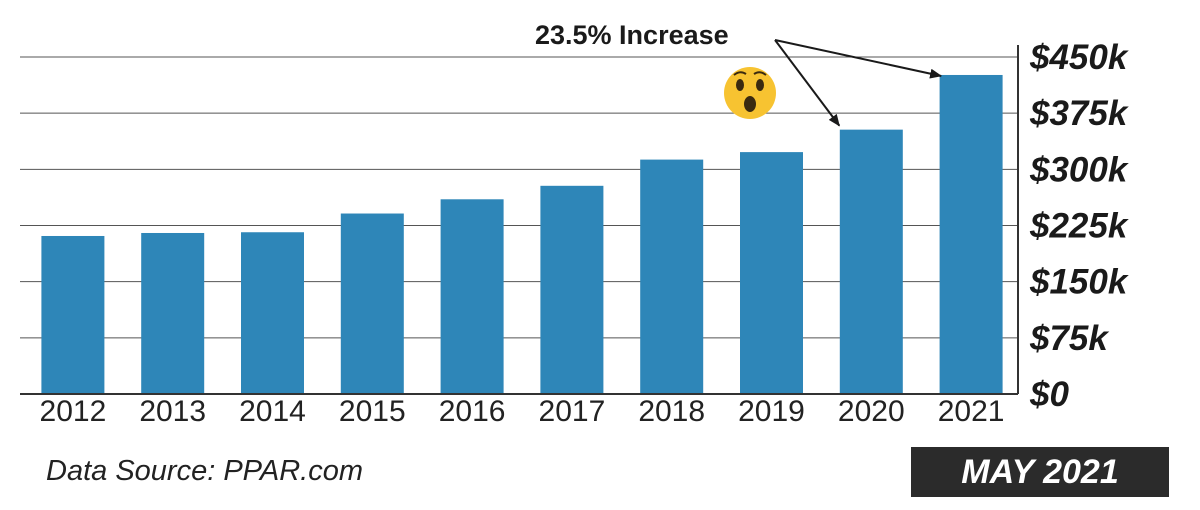 The width and height of the screenshot is (1200, 510). What do you see at coordinates (1079, 282) in the screenshot?
I see `y-tick-label: $150k` at bounding box center [1079, 282].